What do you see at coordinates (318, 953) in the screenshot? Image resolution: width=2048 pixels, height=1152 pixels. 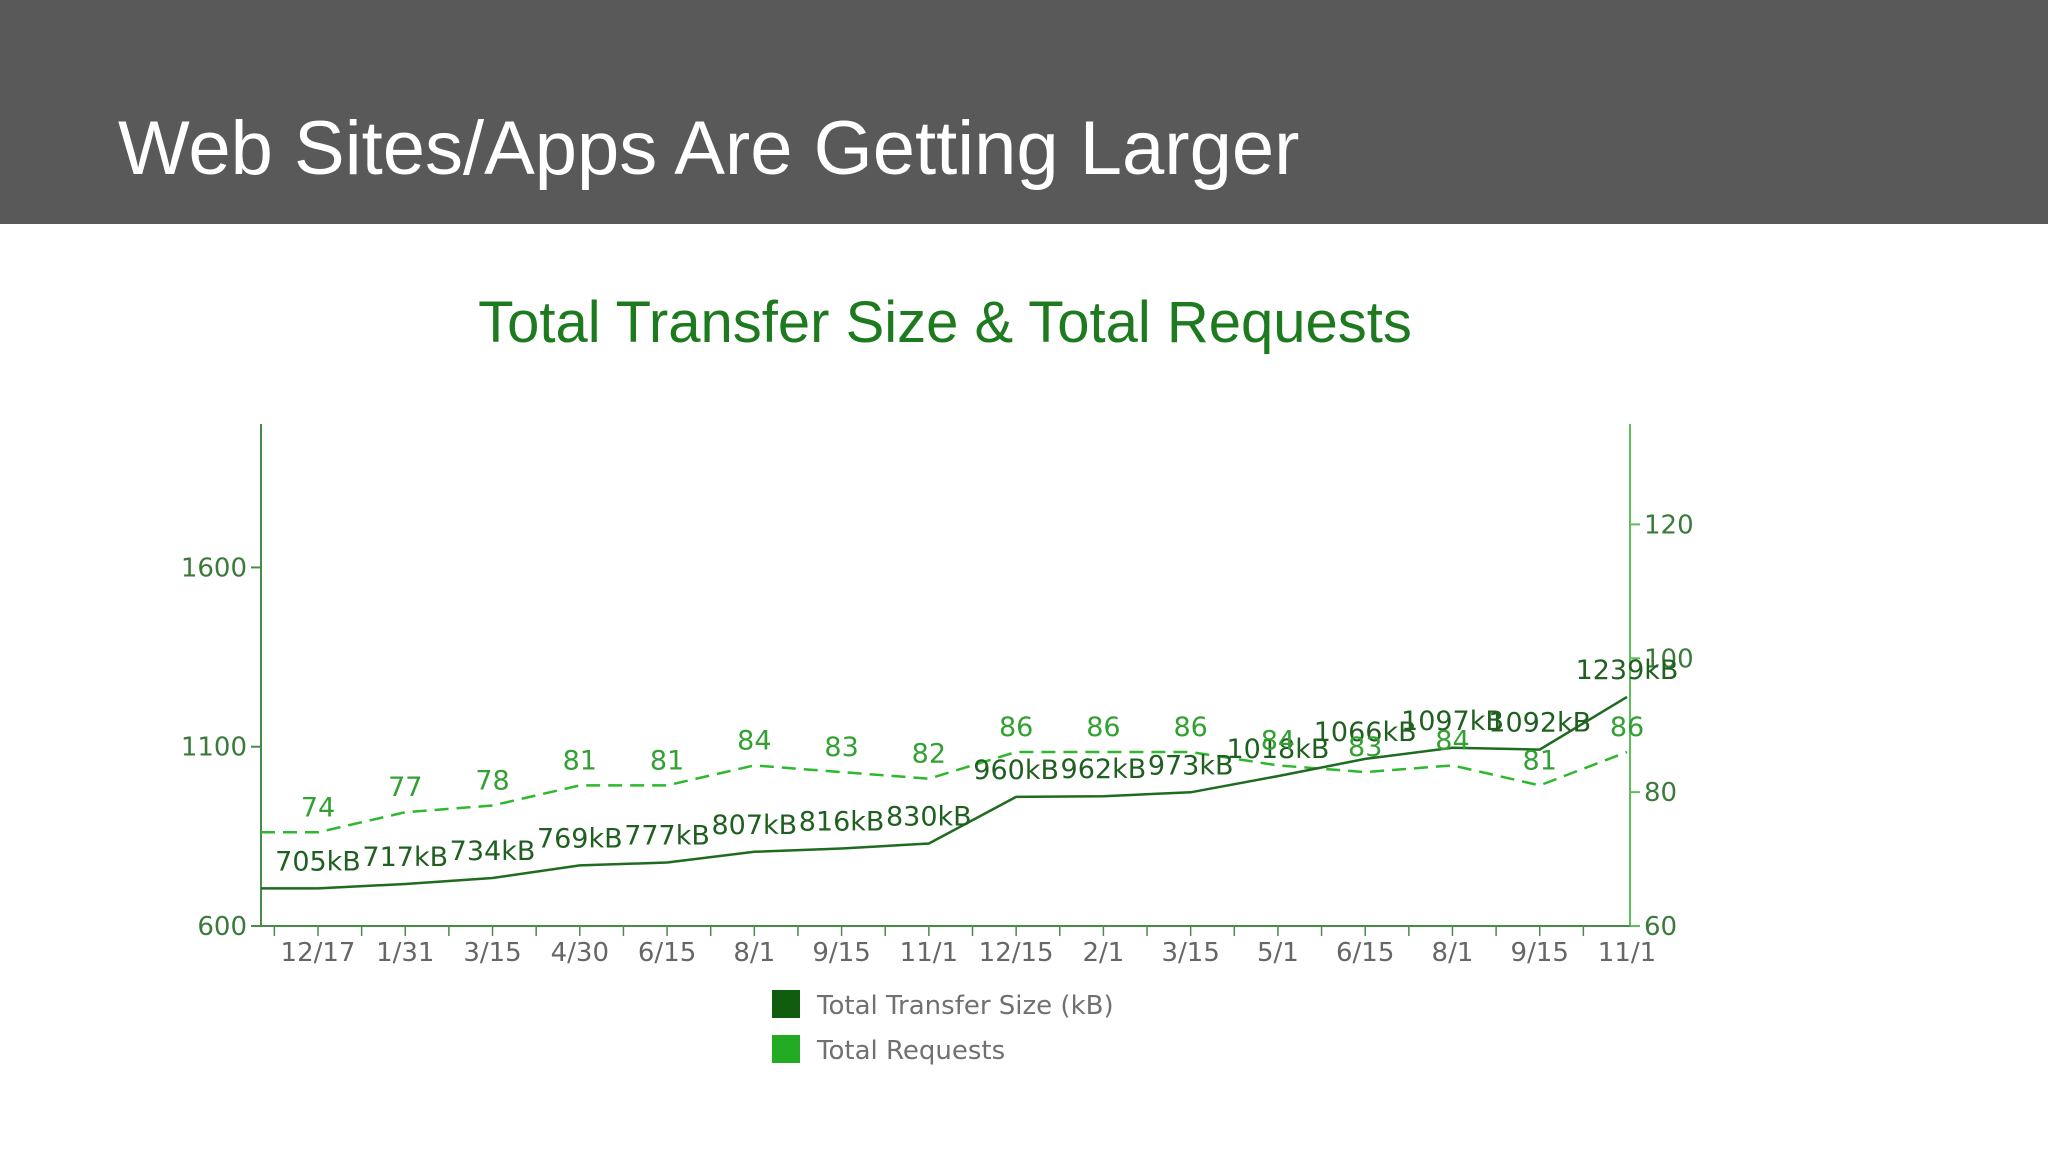 I see `x-tick-label: 12/17` at bounding box center [318, 953].